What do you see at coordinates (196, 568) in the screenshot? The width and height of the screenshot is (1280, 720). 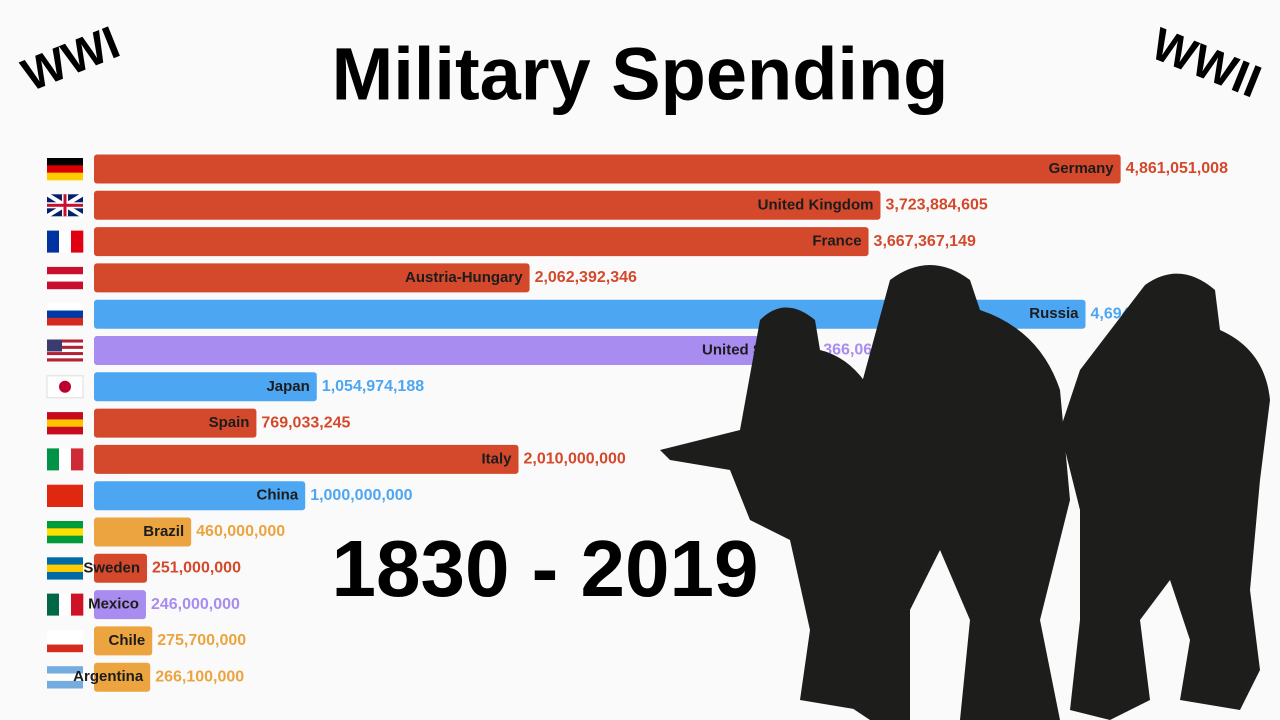 I see `value-label: 251,000,000` at bounding box center [196, 568].